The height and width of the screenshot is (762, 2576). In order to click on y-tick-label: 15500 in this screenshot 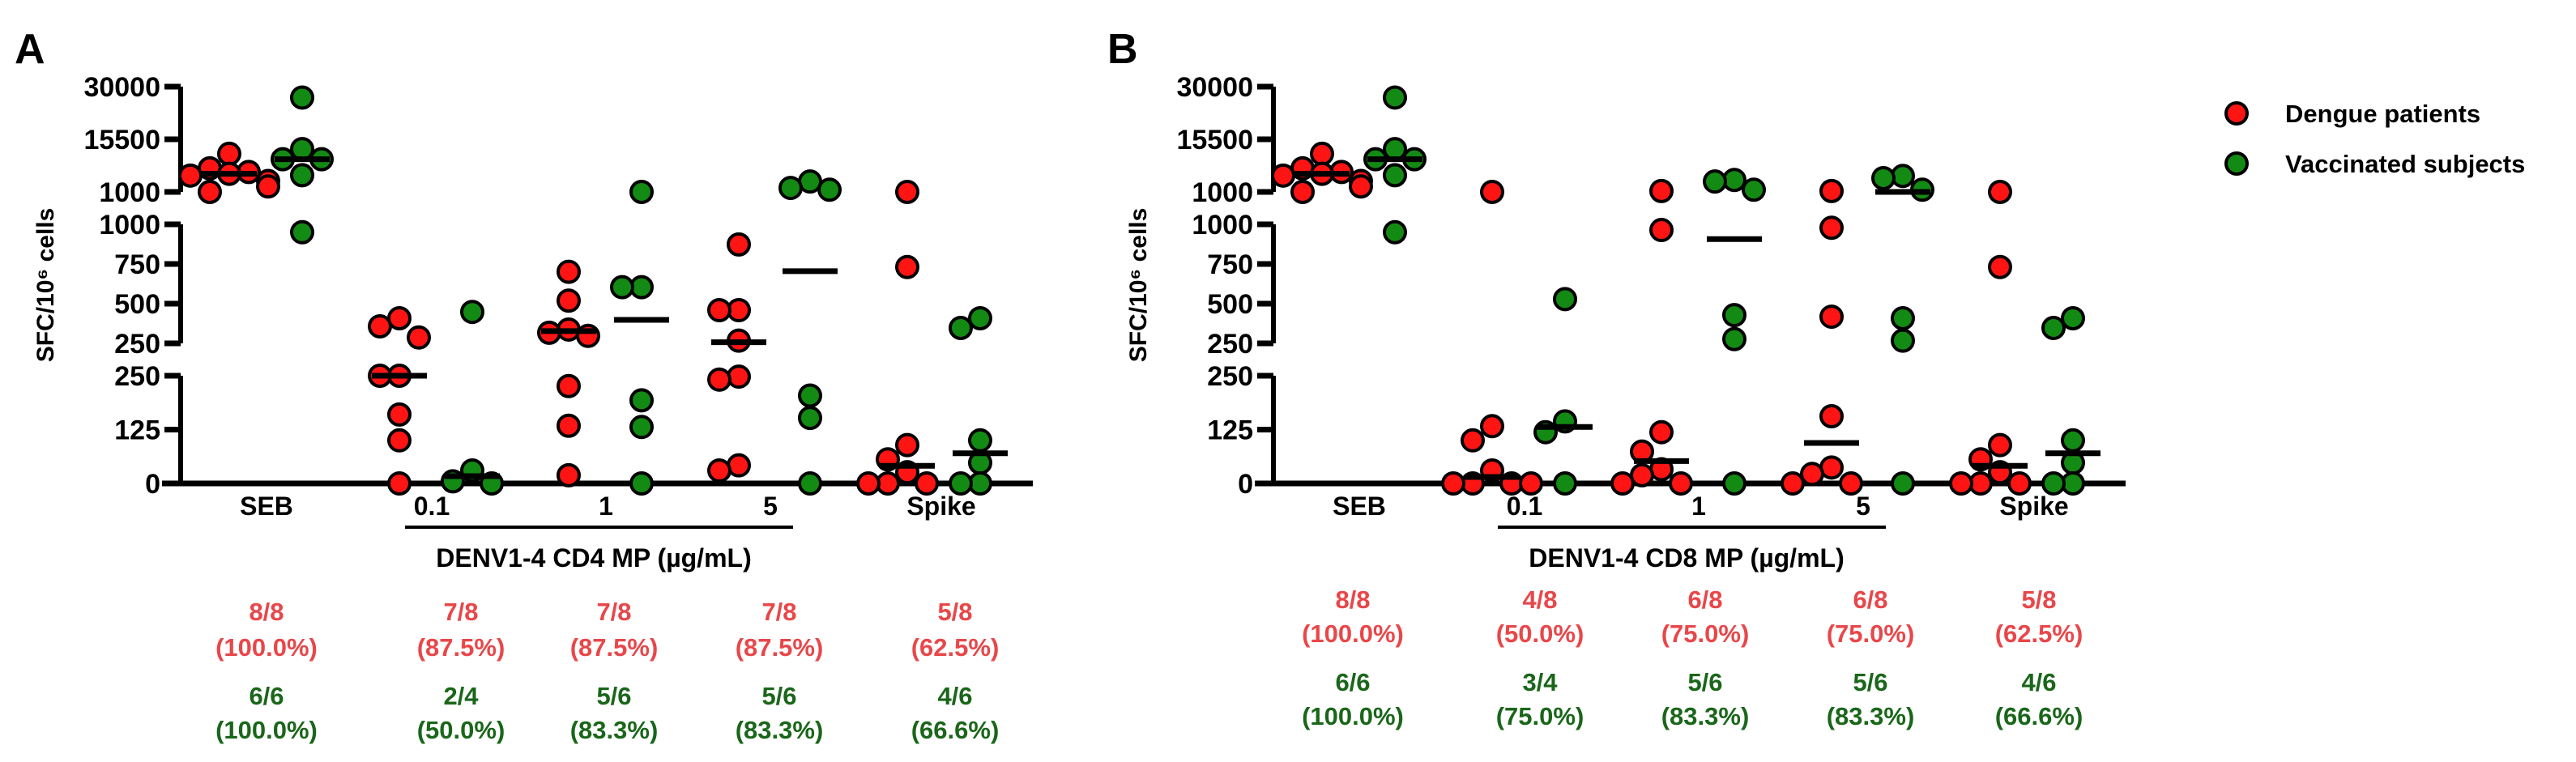, I will do `click(1214, 140)`.